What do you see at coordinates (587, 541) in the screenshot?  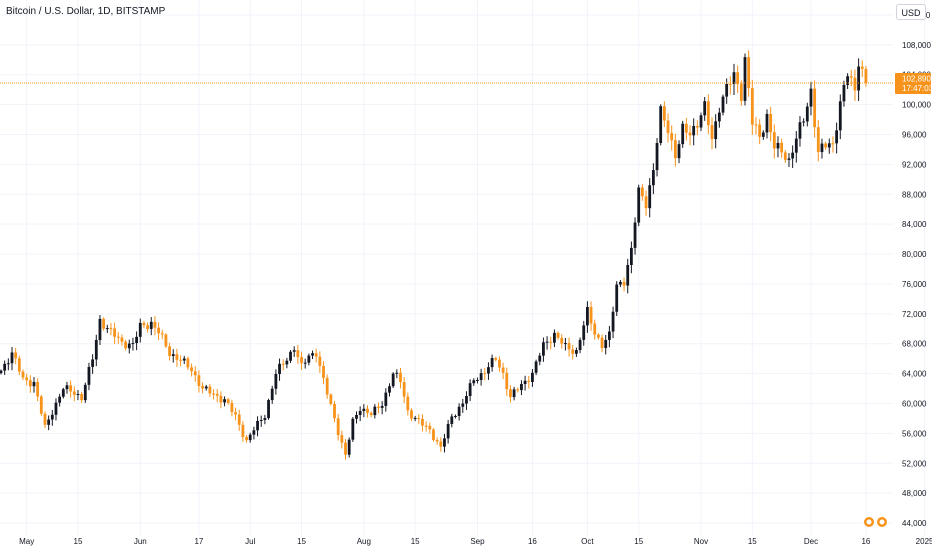 I see `x-tick-label: Oct` at bounding box center [587, 541].